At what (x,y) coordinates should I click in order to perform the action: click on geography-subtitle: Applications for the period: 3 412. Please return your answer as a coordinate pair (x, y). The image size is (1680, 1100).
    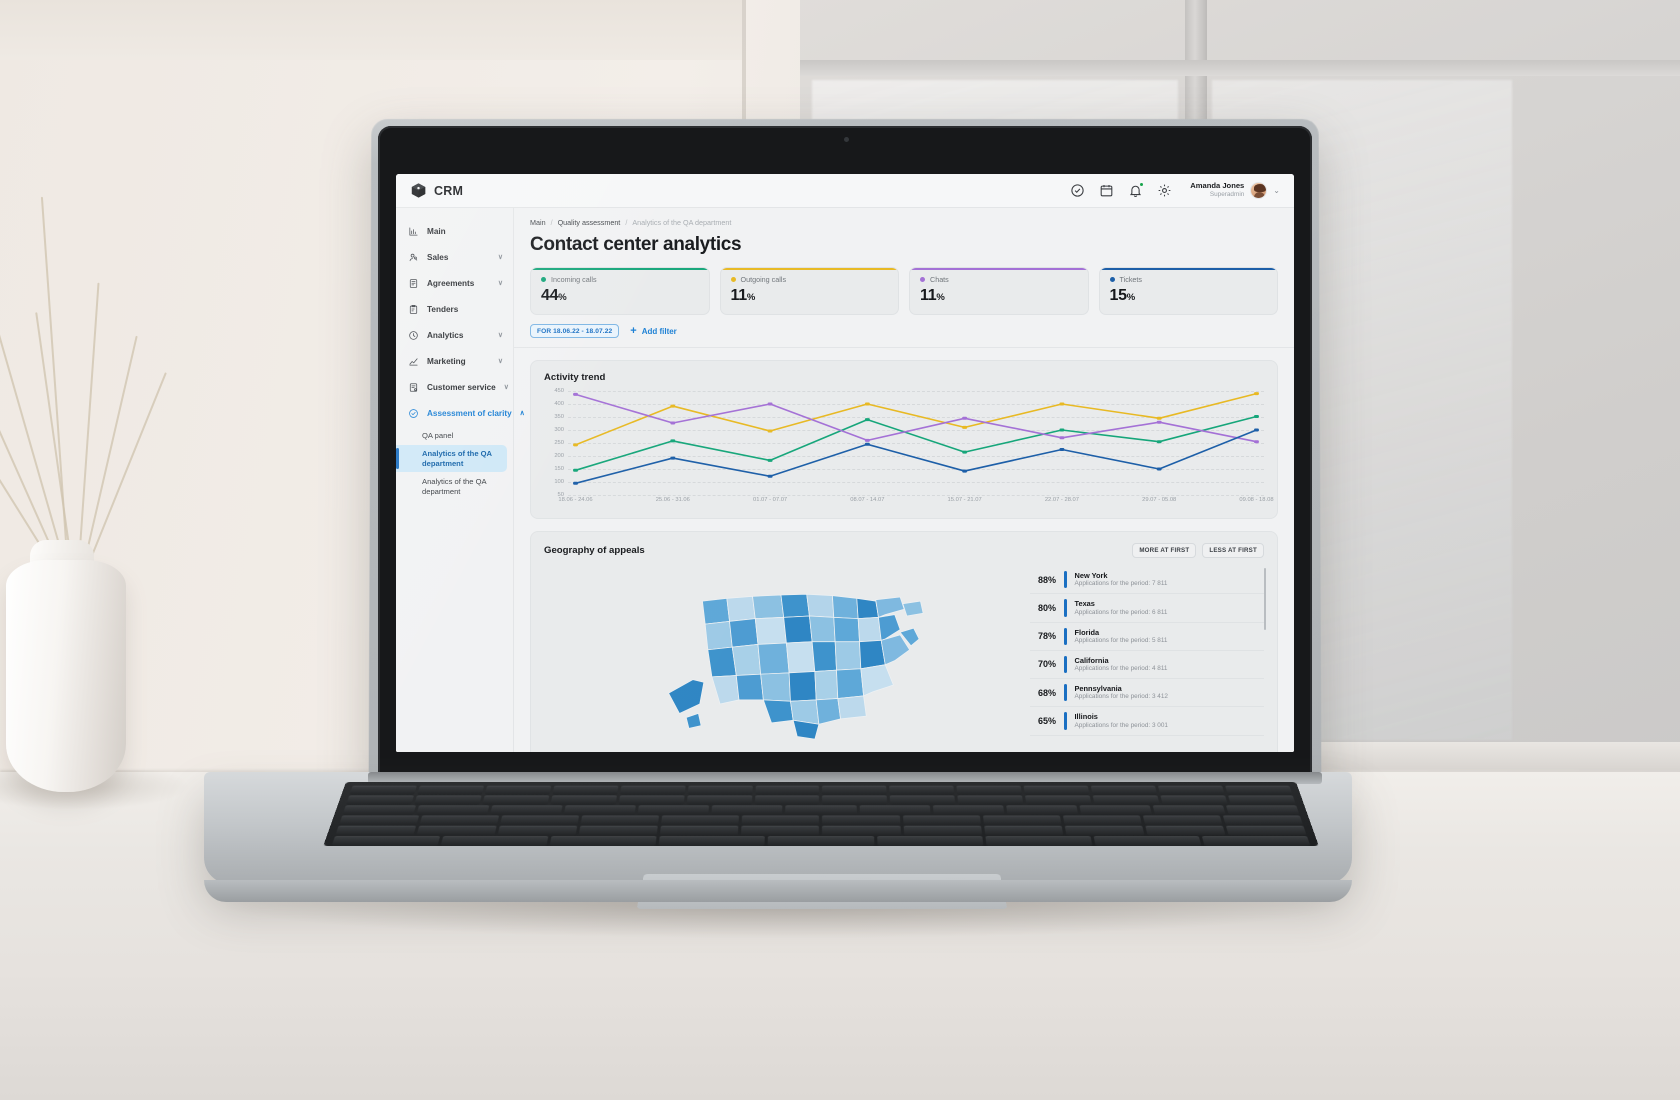
    Looking at the image, I should click on (1121, 697).